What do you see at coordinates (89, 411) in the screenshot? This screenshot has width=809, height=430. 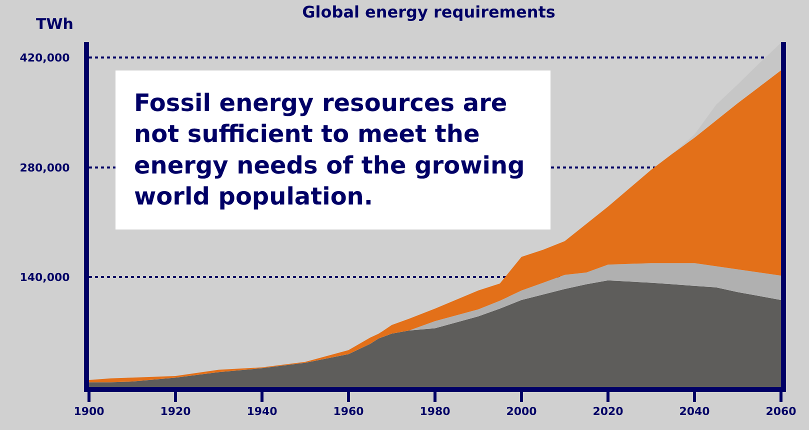 I see `x-tick-label: 1900` at bounding box center [89, 411].